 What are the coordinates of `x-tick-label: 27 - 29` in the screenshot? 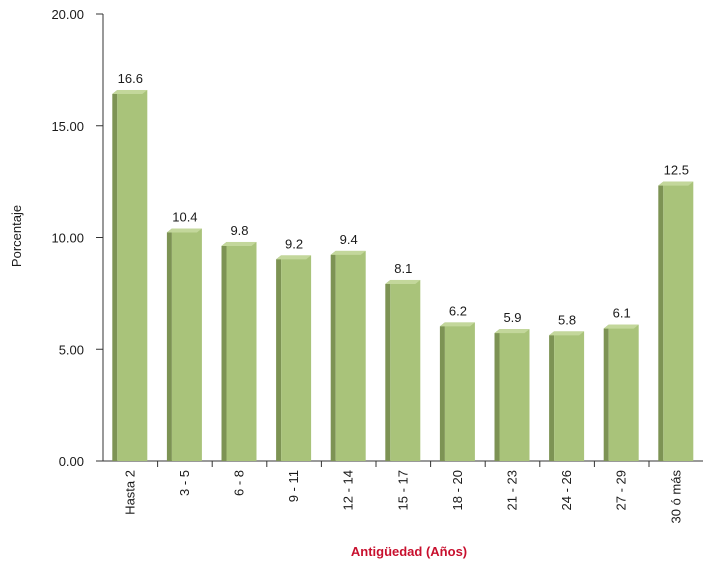 It's located at (621, 490).